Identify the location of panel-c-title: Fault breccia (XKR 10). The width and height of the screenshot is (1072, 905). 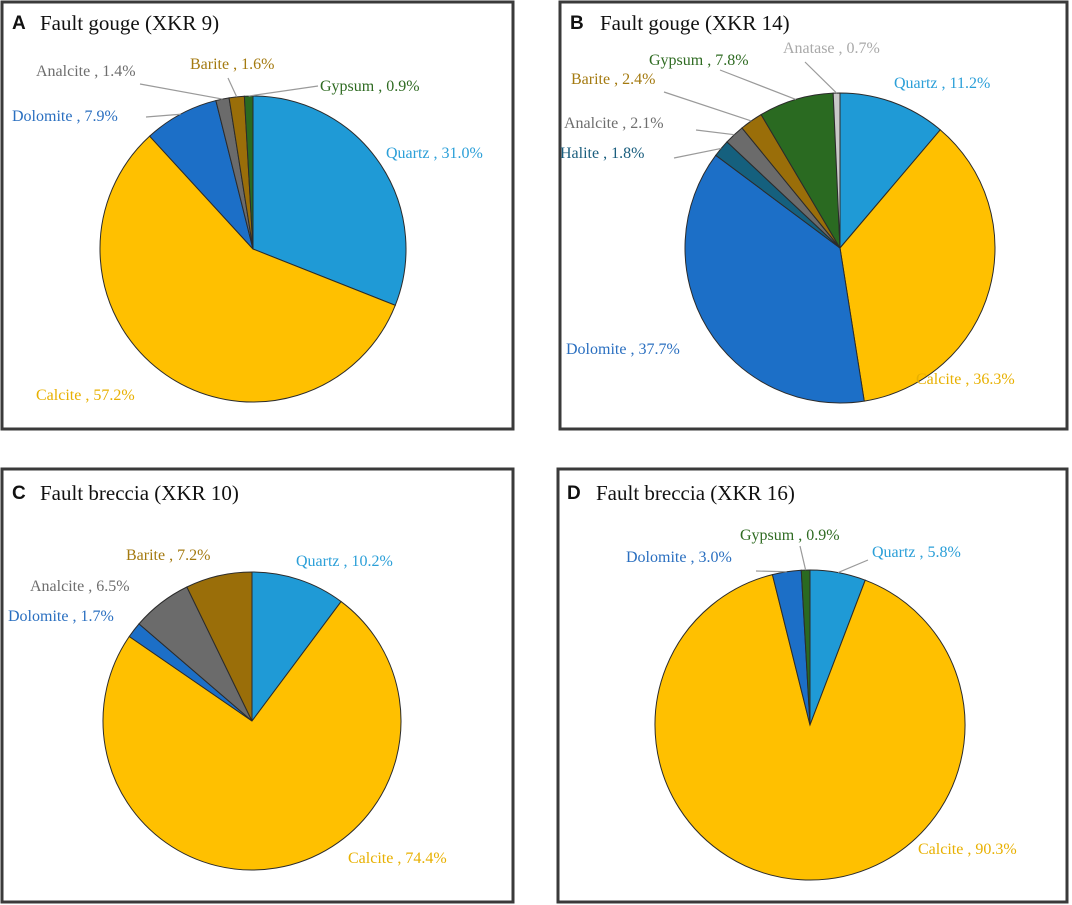
(139, 493).